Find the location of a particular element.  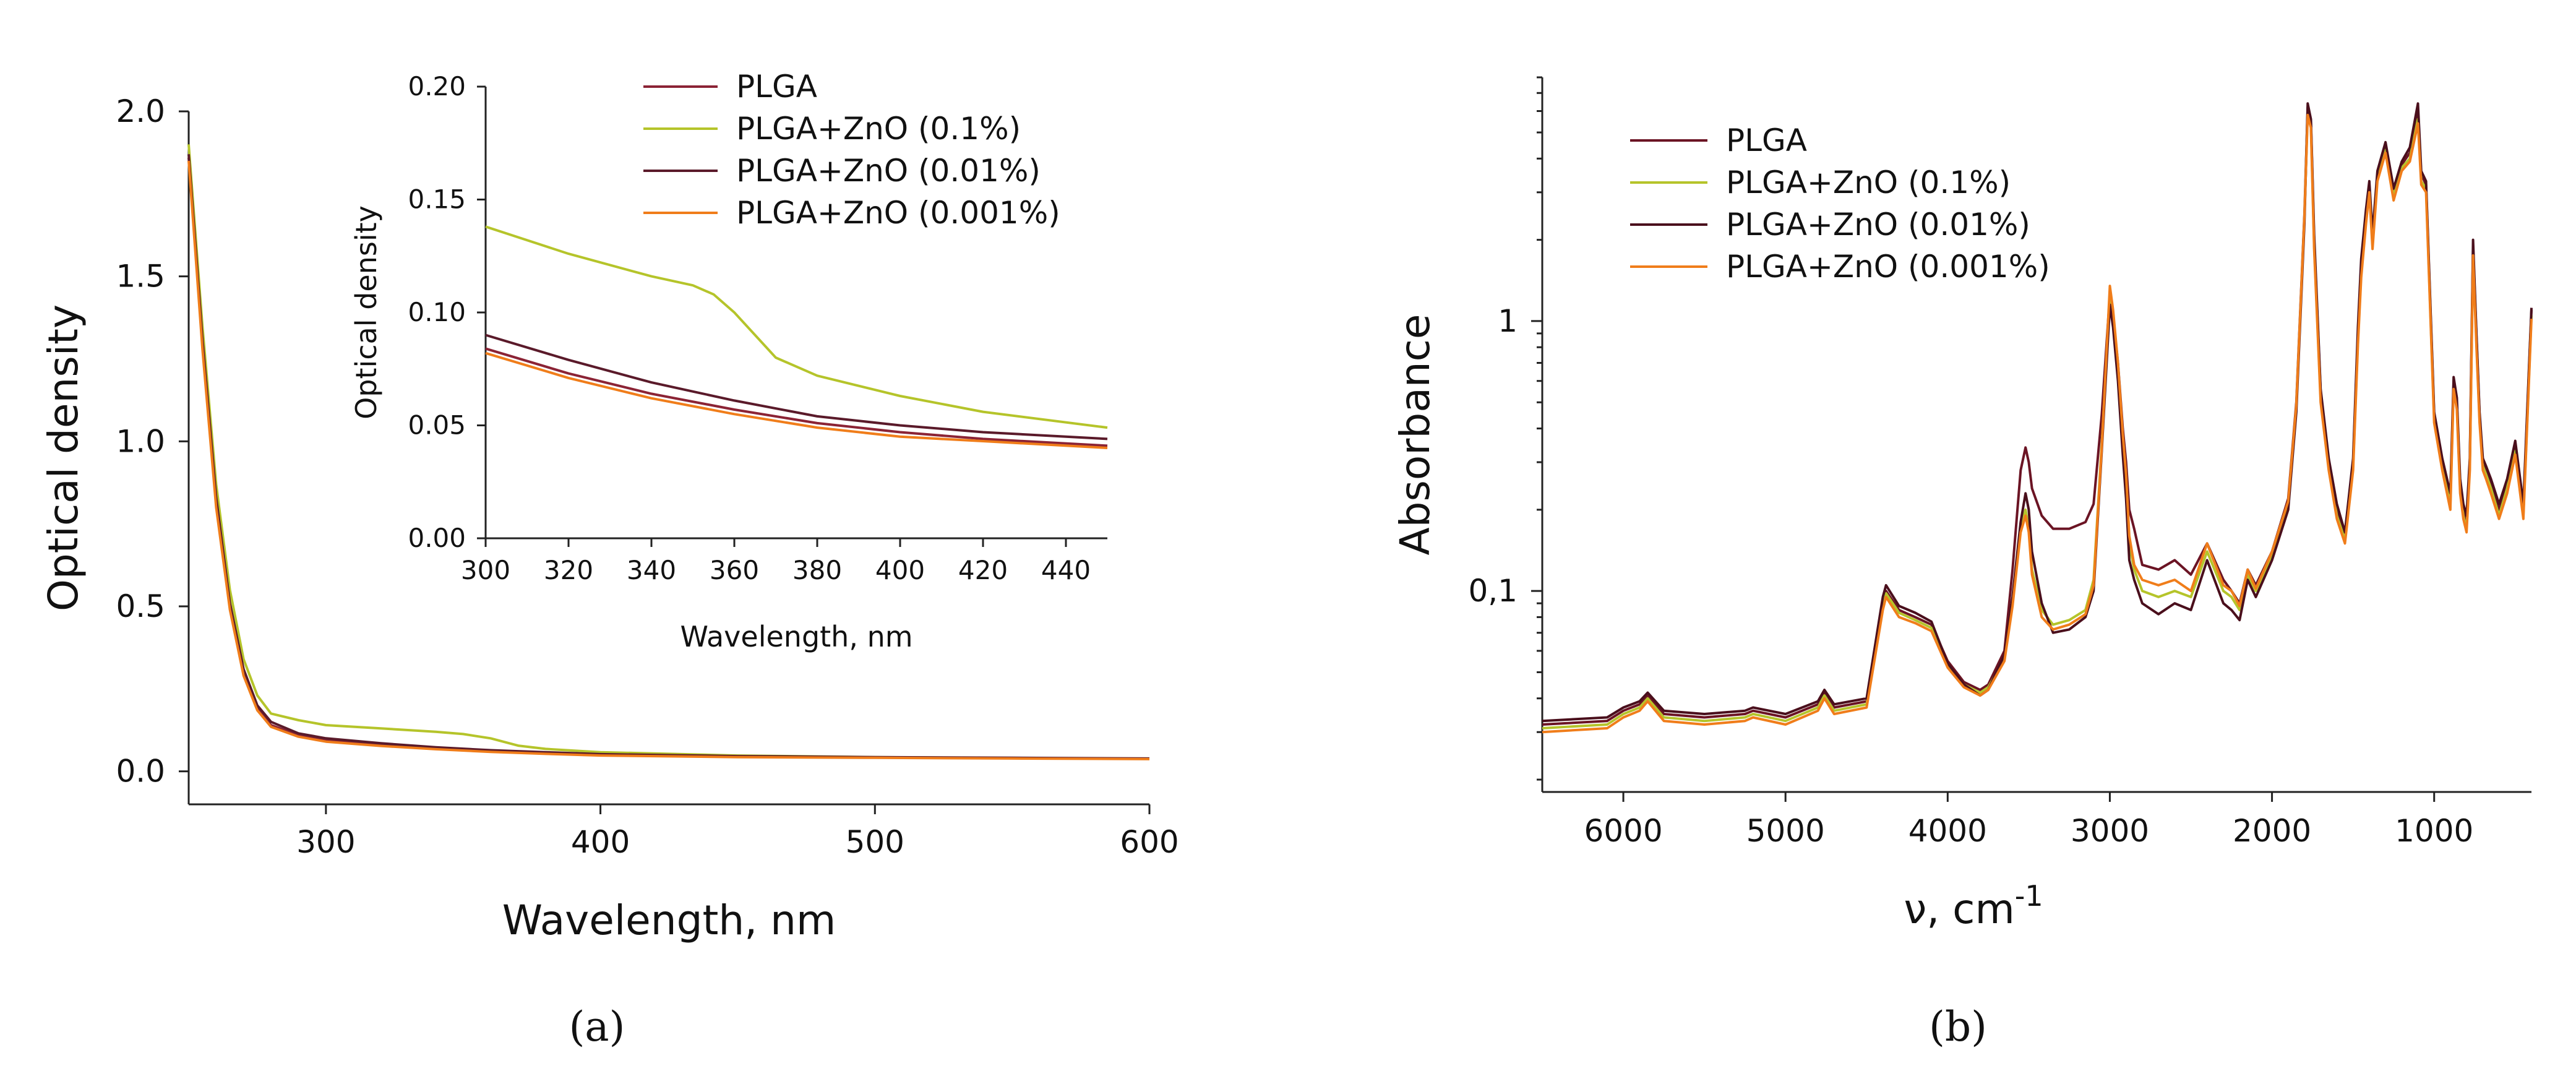

panel-a-inset-x-tick-label: 320 is located at coordinates (568, 570).